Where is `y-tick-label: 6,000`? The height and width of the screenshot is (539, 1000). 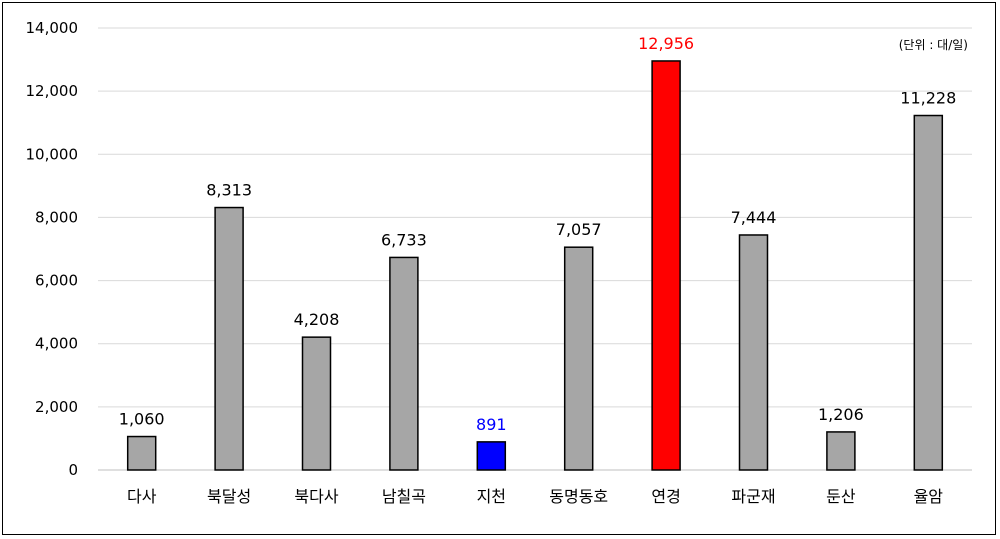 y-tick-label: 6,000 is located at coordinates (56, 281).